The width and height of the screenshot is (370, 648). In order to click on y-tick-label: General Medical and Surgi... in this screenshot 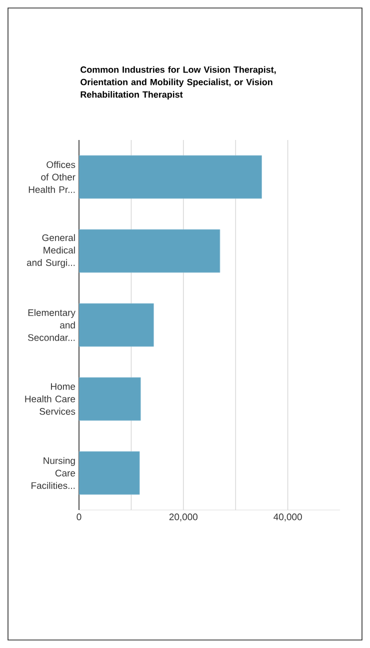, I will do `click(50, 251)`.